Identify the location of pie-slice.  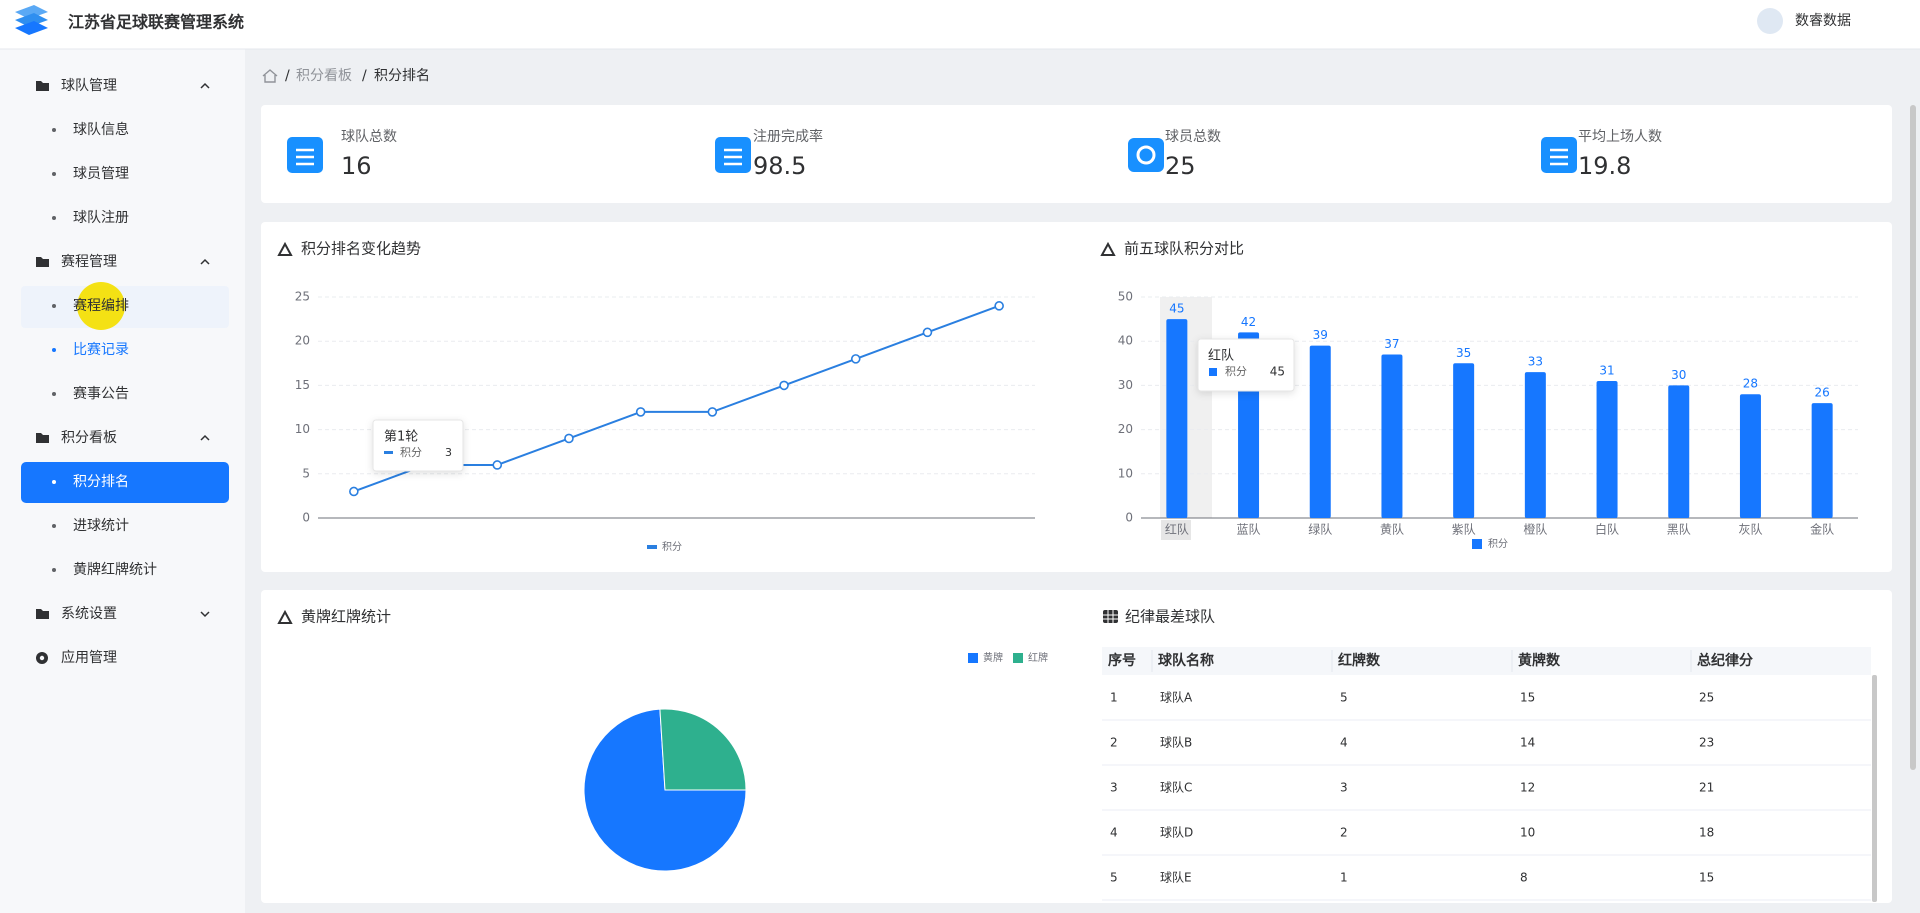
(703, 749).